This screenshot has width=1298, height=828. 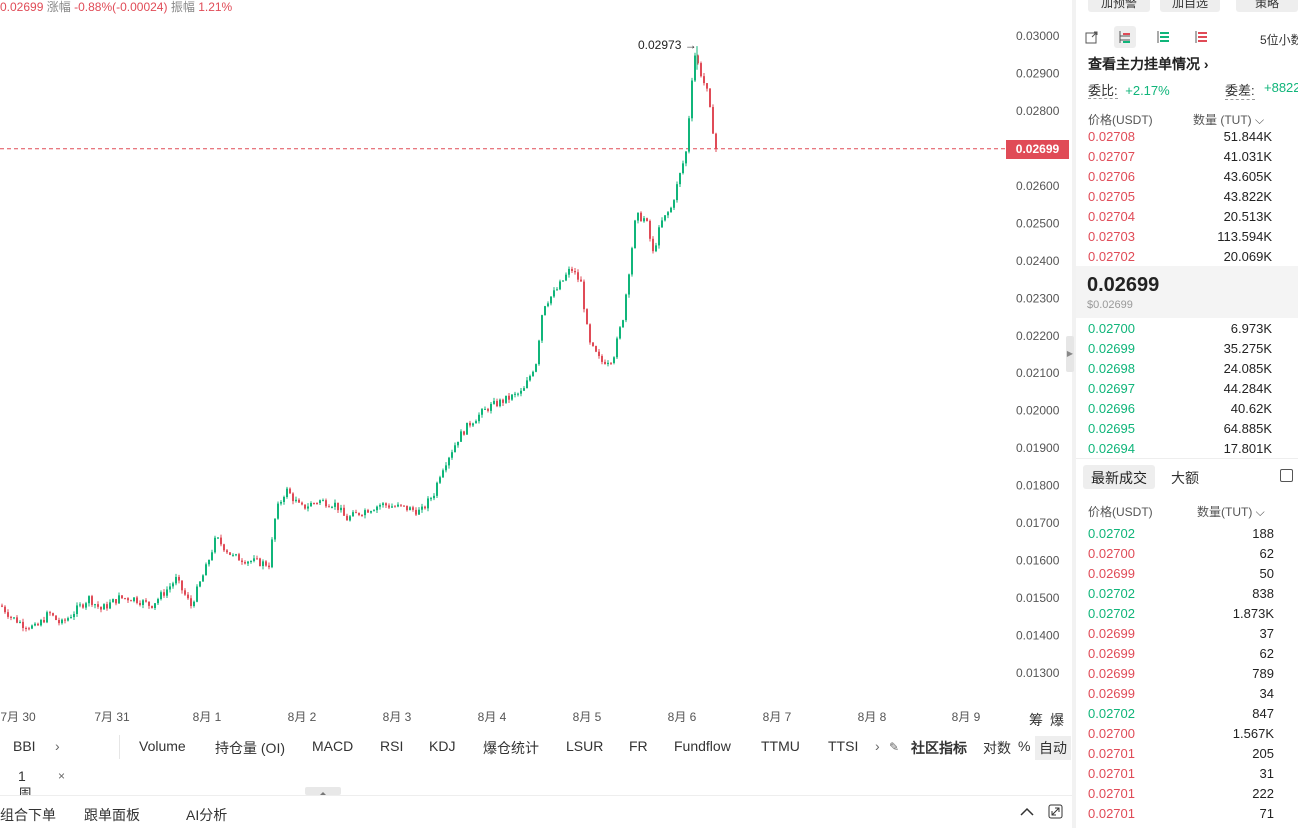 What do you see at coordinates (1190, 6) in the screenshot?
I see `add-watchlist-button: 加自选` at bounding box center [1190, 6].